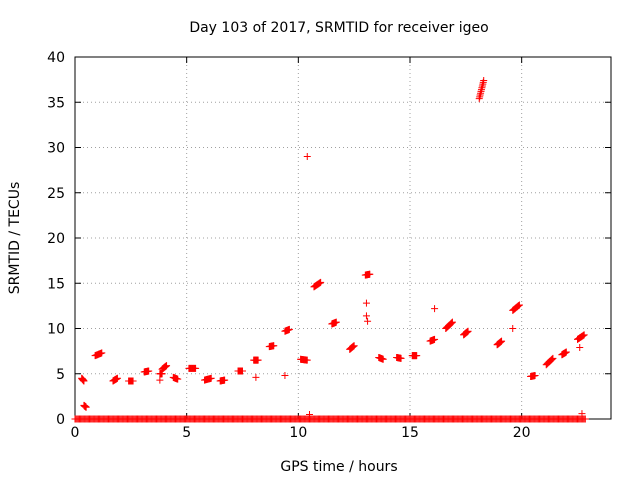  Describe the element at coordinates (60, 420) in the screenshot. I see `y-tick-label: 0` at that location.